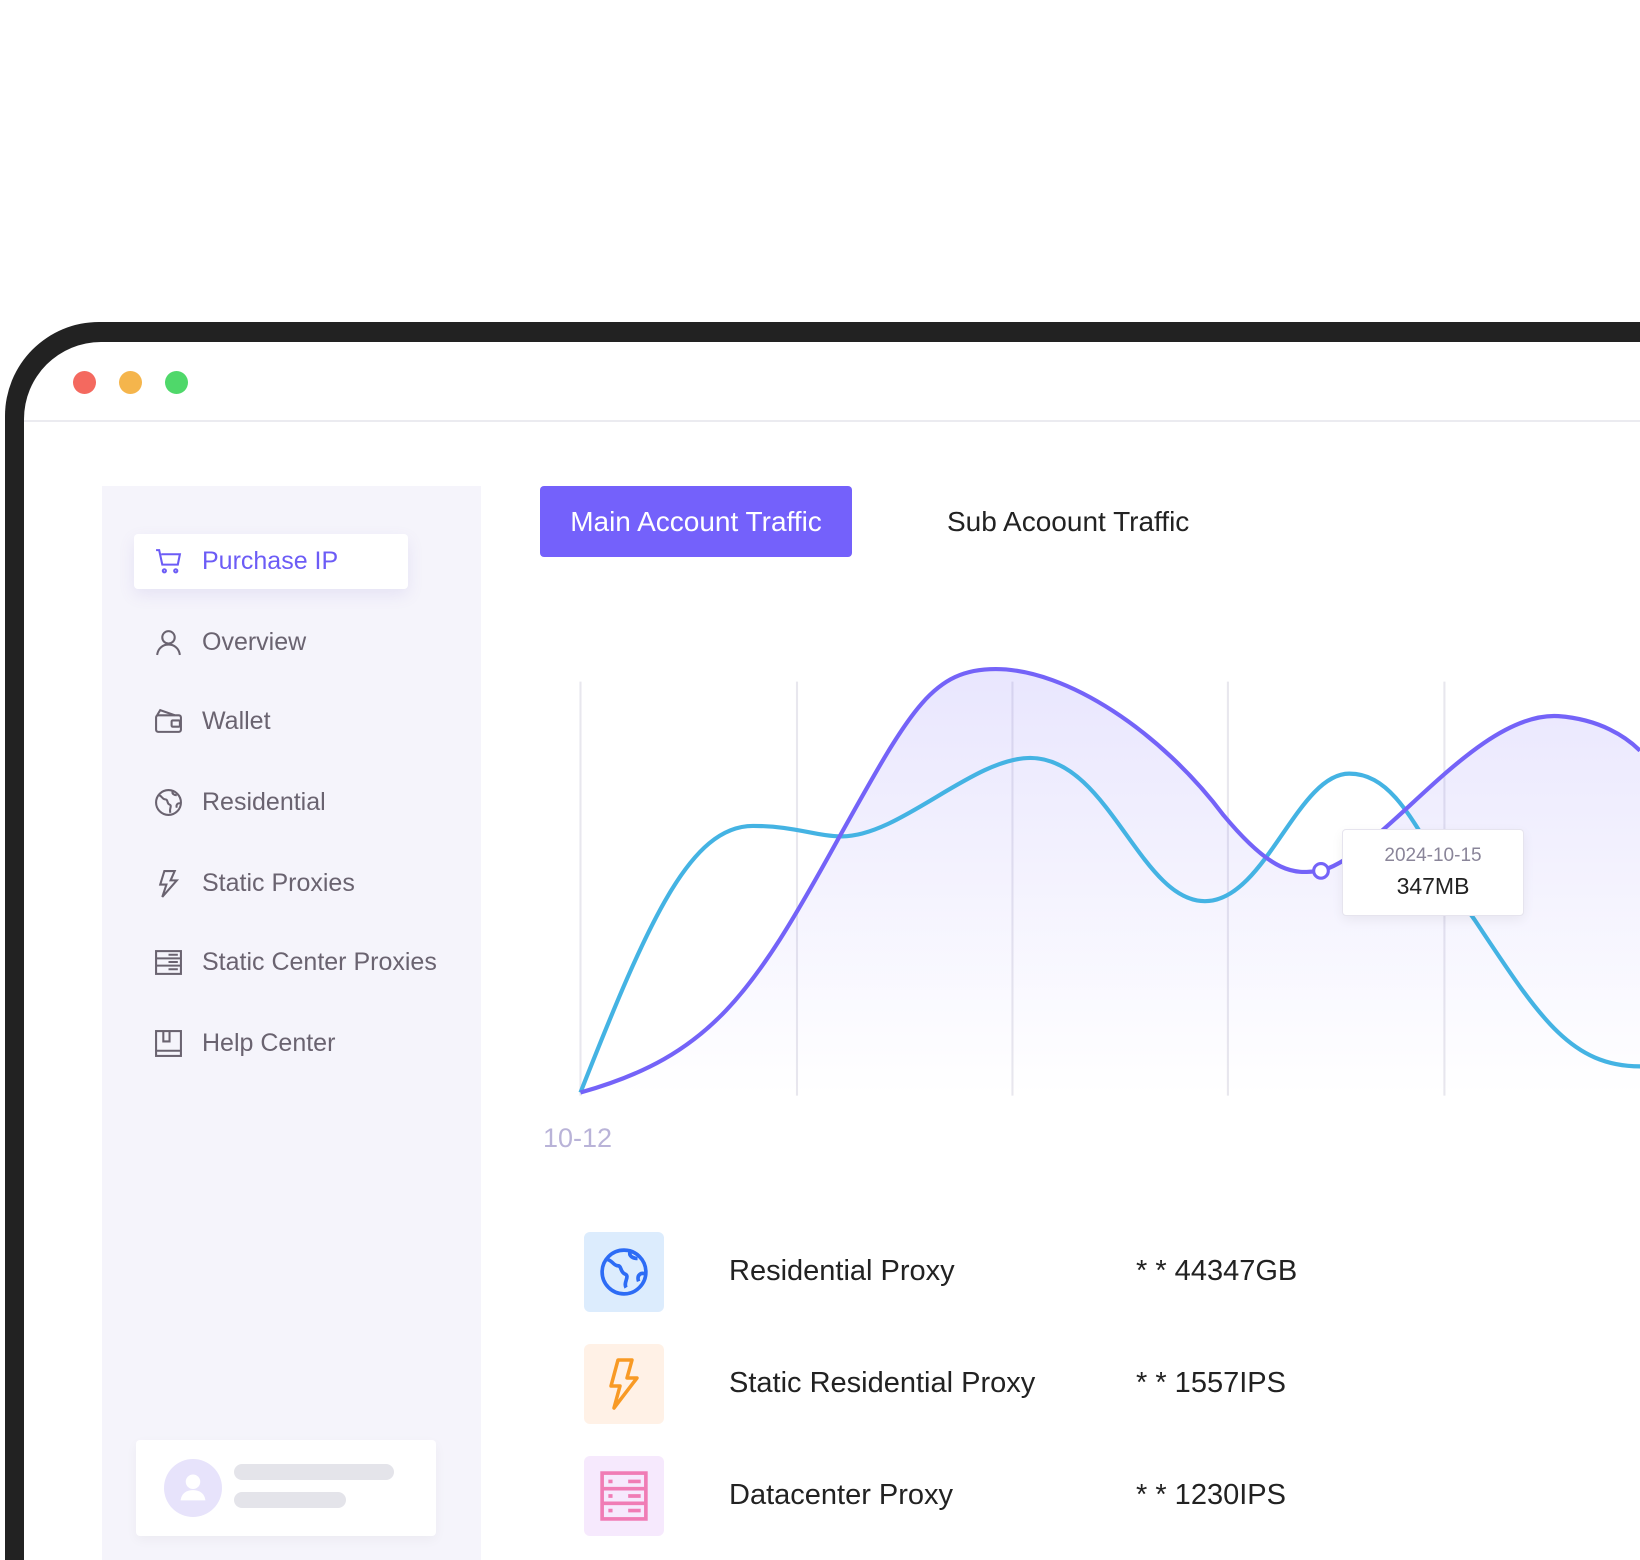  What do you see at coordinates (290, 1500) in the screenshot?
I see `user-email-placeholder` at bounding box center [290, 1500].